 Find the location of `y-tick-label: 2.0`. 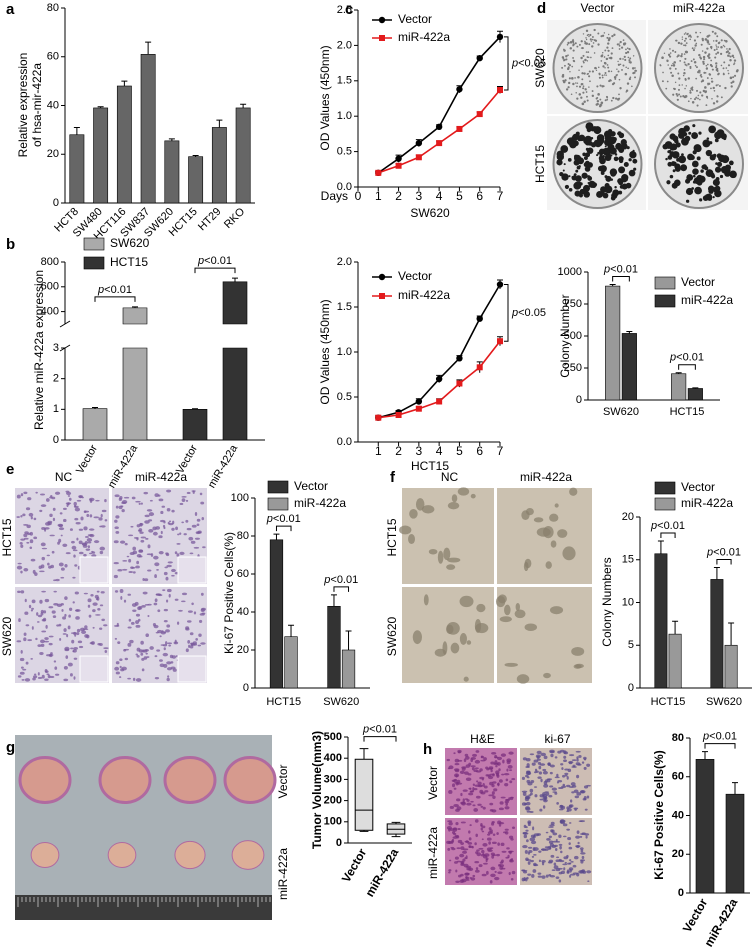

y-tick-label: 2.0 is located at coordinates (344, 262).